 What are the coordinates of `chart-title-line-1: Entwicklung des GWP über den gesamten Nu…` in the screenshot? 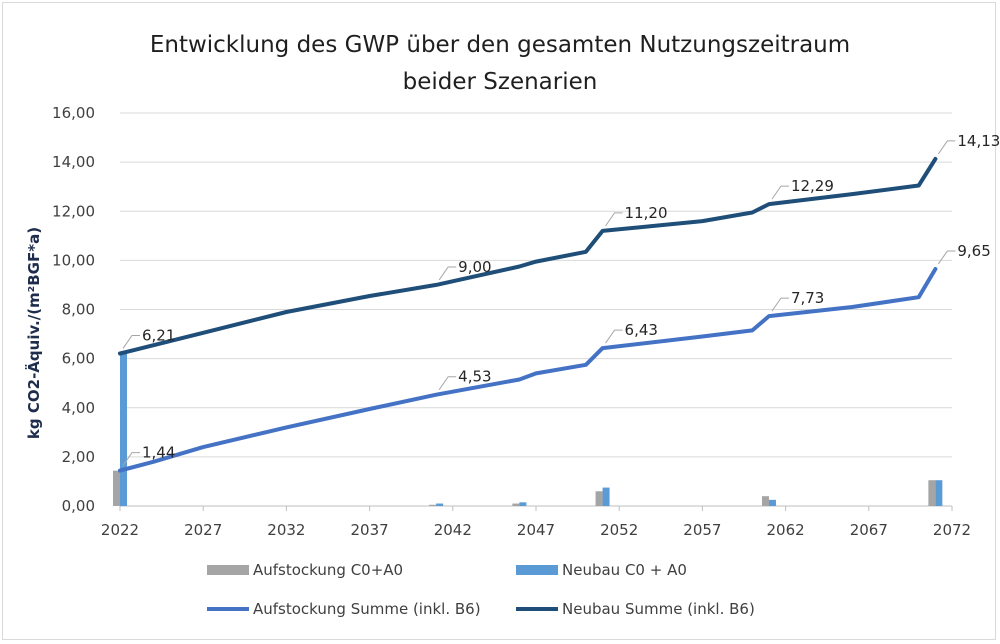 It's located at (500, 45).